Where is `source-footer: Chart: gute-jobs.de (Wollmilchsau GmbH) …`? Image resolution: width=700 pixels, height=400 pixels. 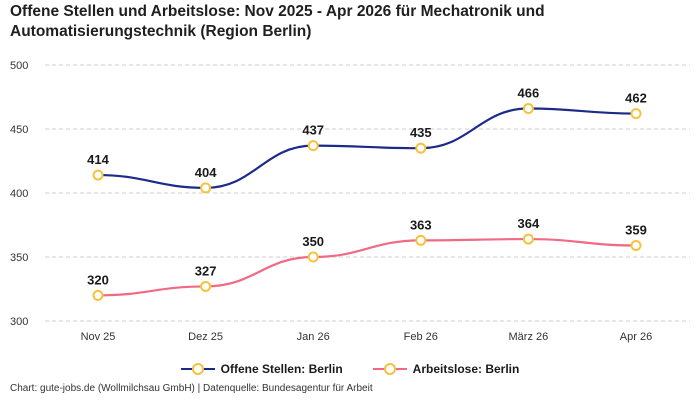 source-footer: Chart: gute-jobs.de (Wollmilchsau GmbH) … is located at coordinates (191, 388).